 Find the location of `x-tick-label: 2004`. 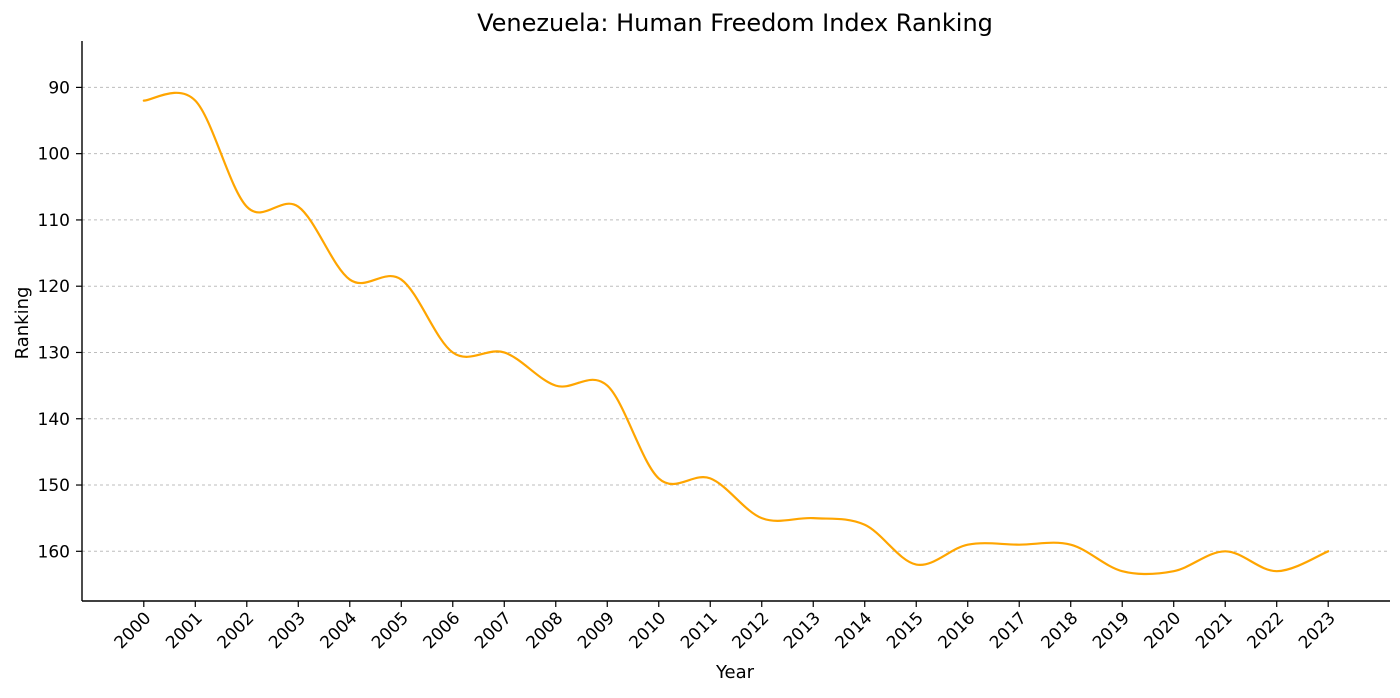

x-tick-label: 2004 is located at coordinates (339, 630).